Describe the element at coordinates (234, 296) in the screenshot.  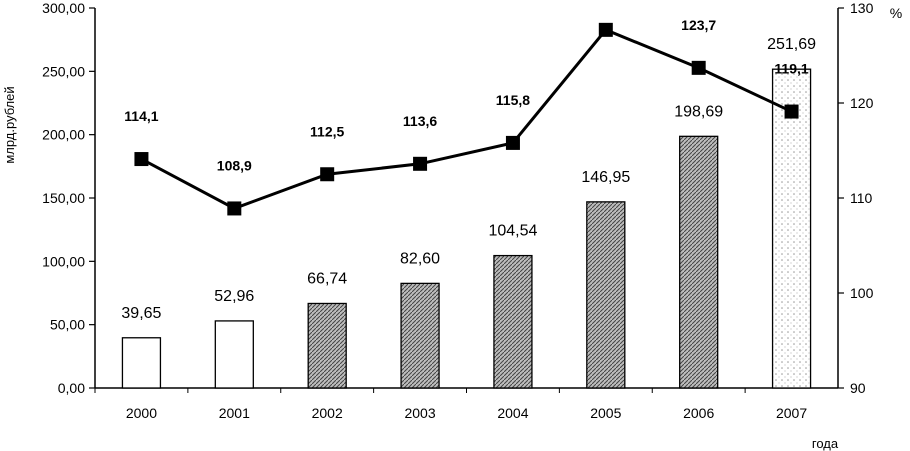
I see `bar-data-label: 52,96` at that location.